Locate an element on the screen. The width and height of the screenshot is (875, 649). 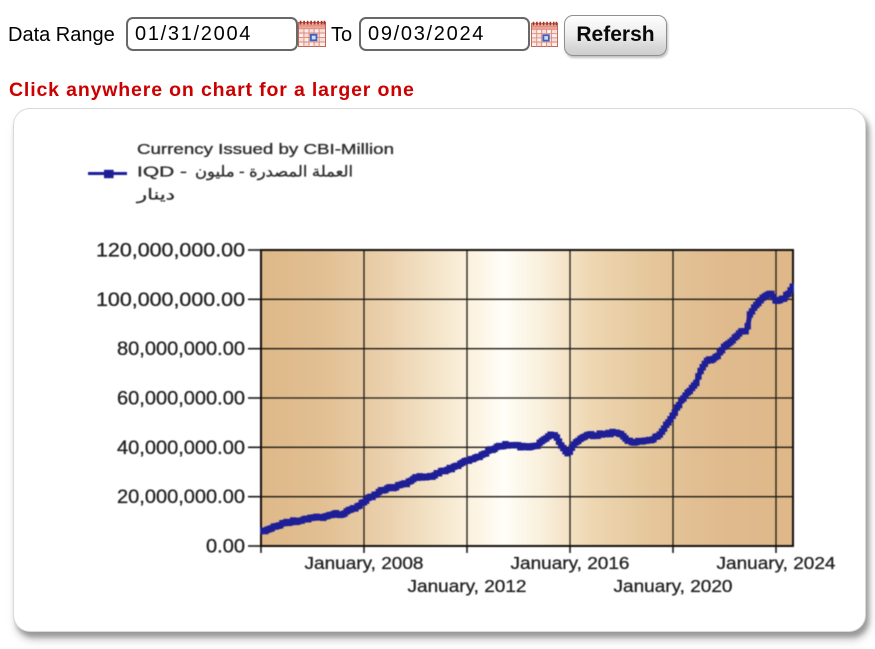
svg-text: IQD - is located at coordinates (162, 172).